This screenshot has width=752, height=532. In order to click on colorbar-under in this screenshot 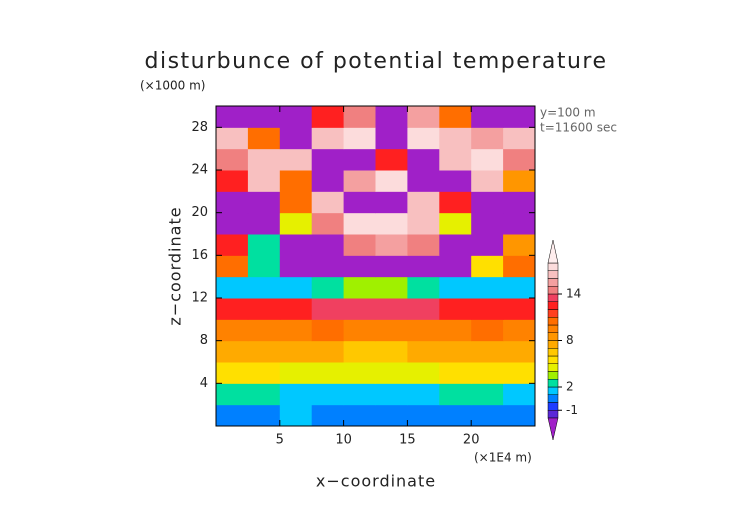, I will do `click(553, 429)`.